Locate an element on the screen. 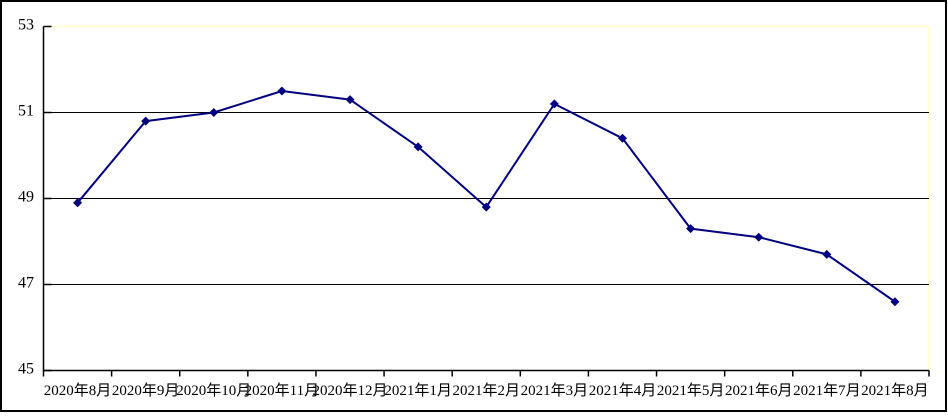  x-axis-category-label: 2021年3月 is located at coordinates (555, 390).